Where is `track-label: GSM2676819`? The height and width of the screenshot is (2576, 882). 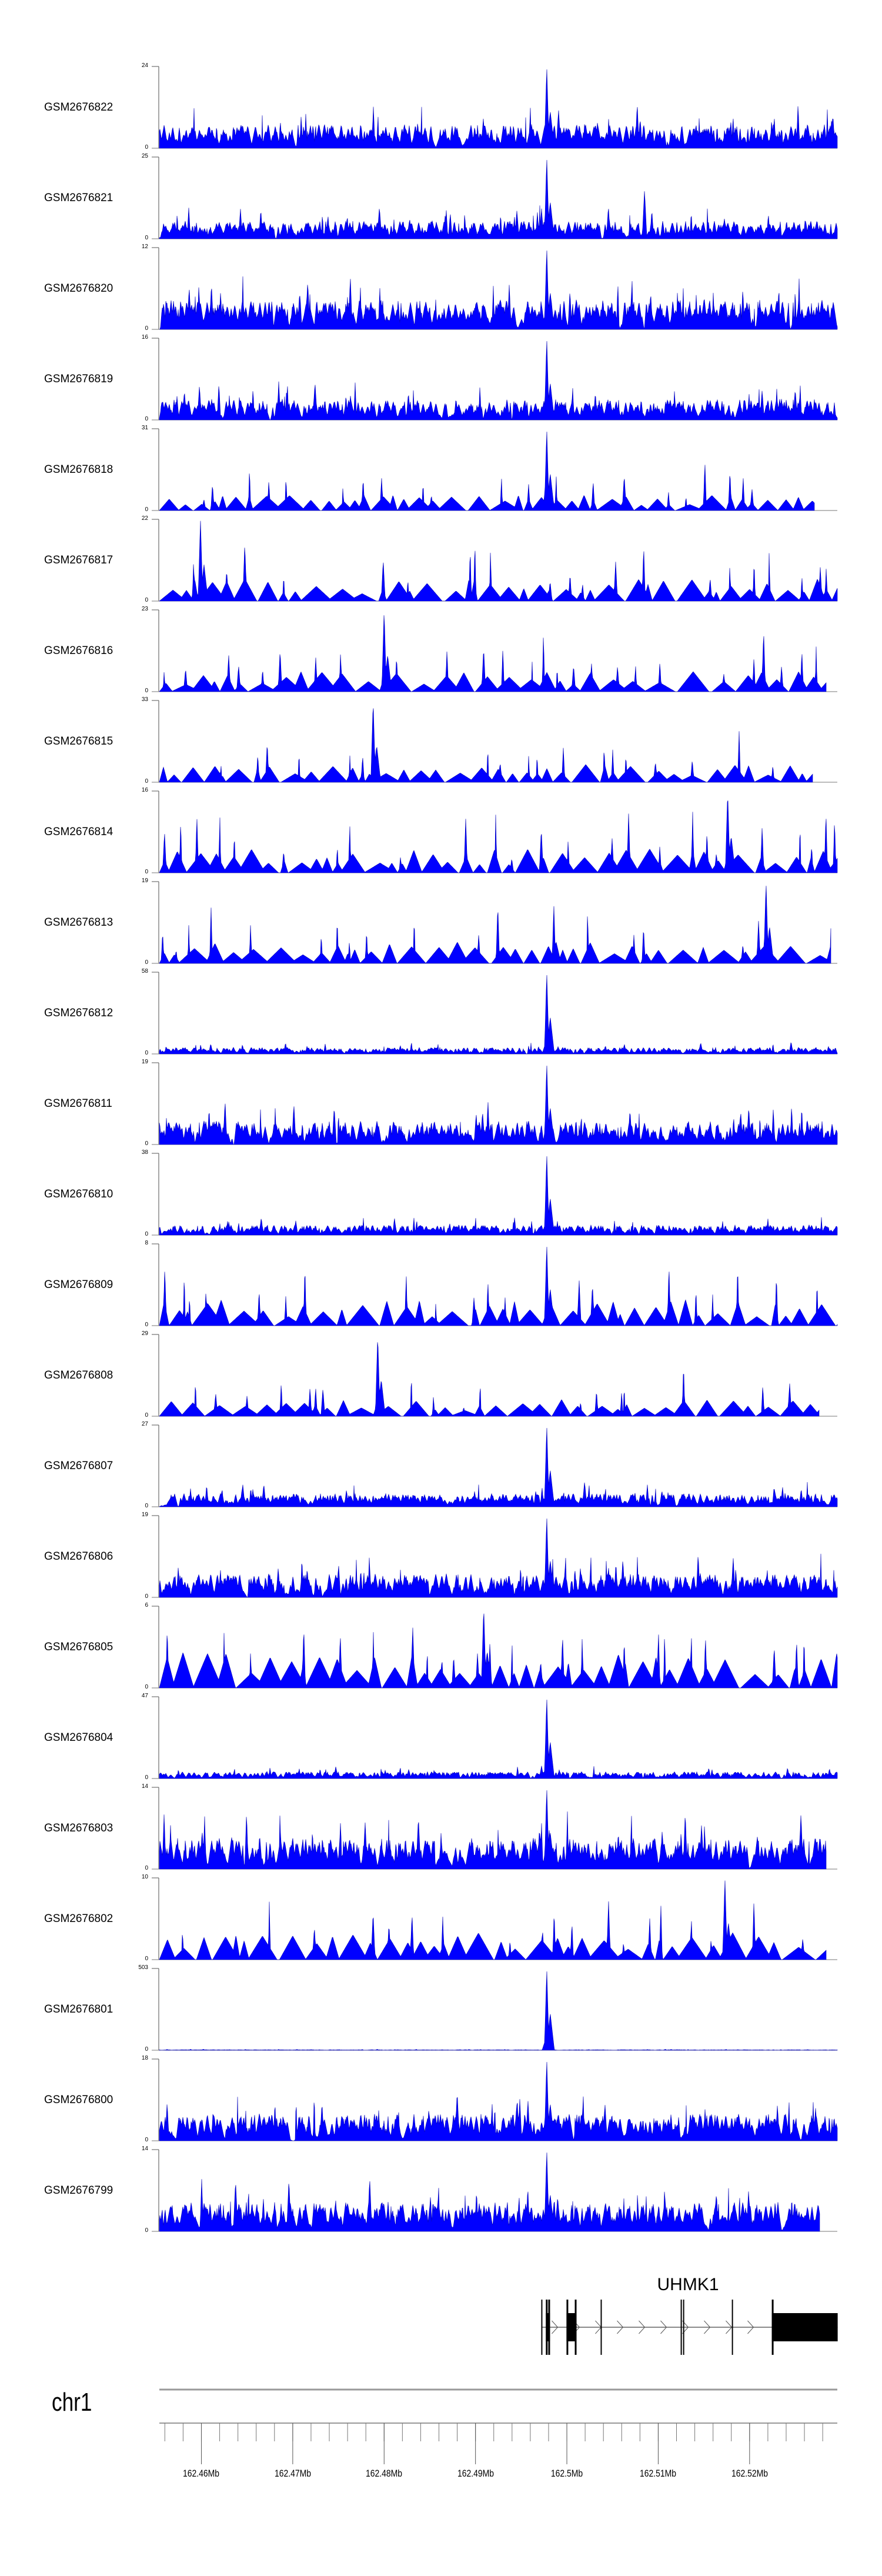
track-label: GSM2676819 is located at coordinates (78, 378).